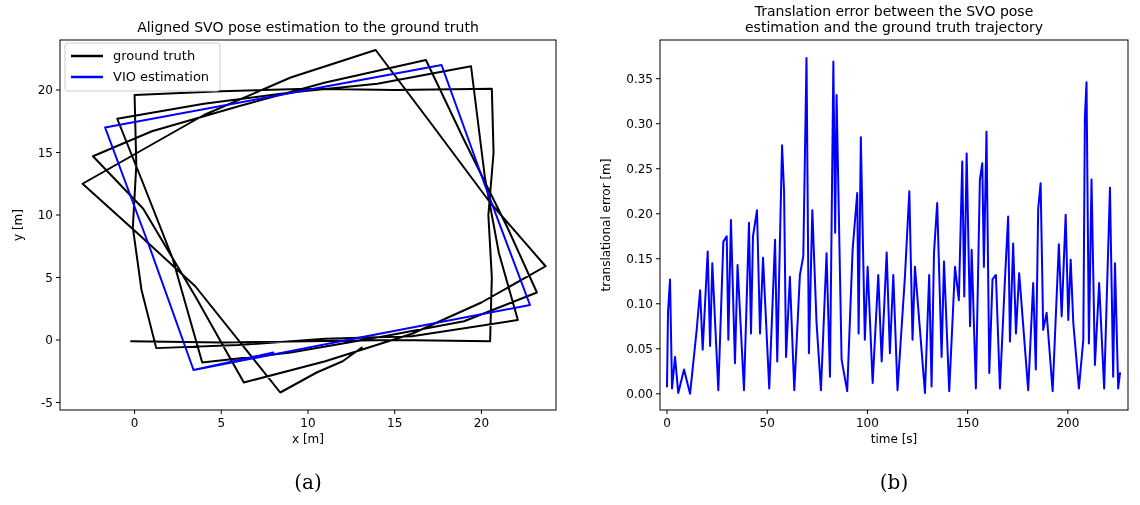 The height and width of the screenshot is (505, 1140). I want to click on y-tick-label: 15, so click(45, 152).